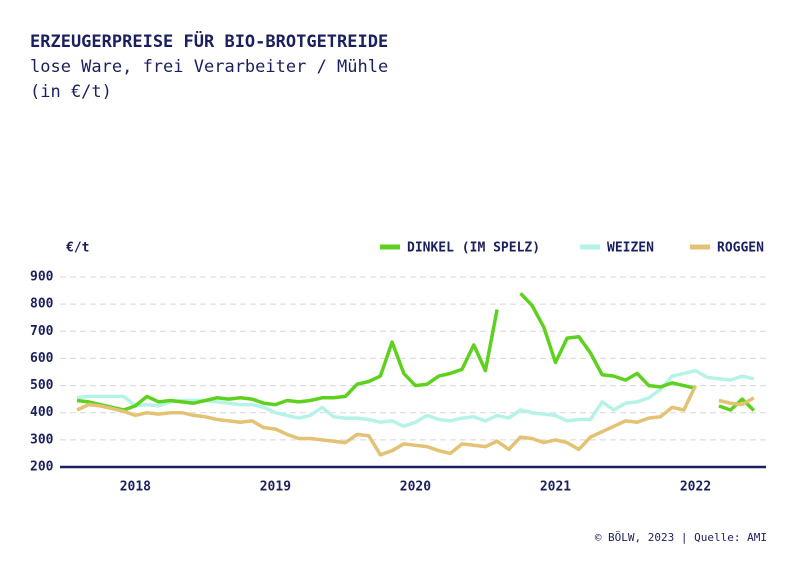 Image resolution: width=800 pixels, height=566 pixels. I want to click on x-tick-label: 2021, so click(555, 487).